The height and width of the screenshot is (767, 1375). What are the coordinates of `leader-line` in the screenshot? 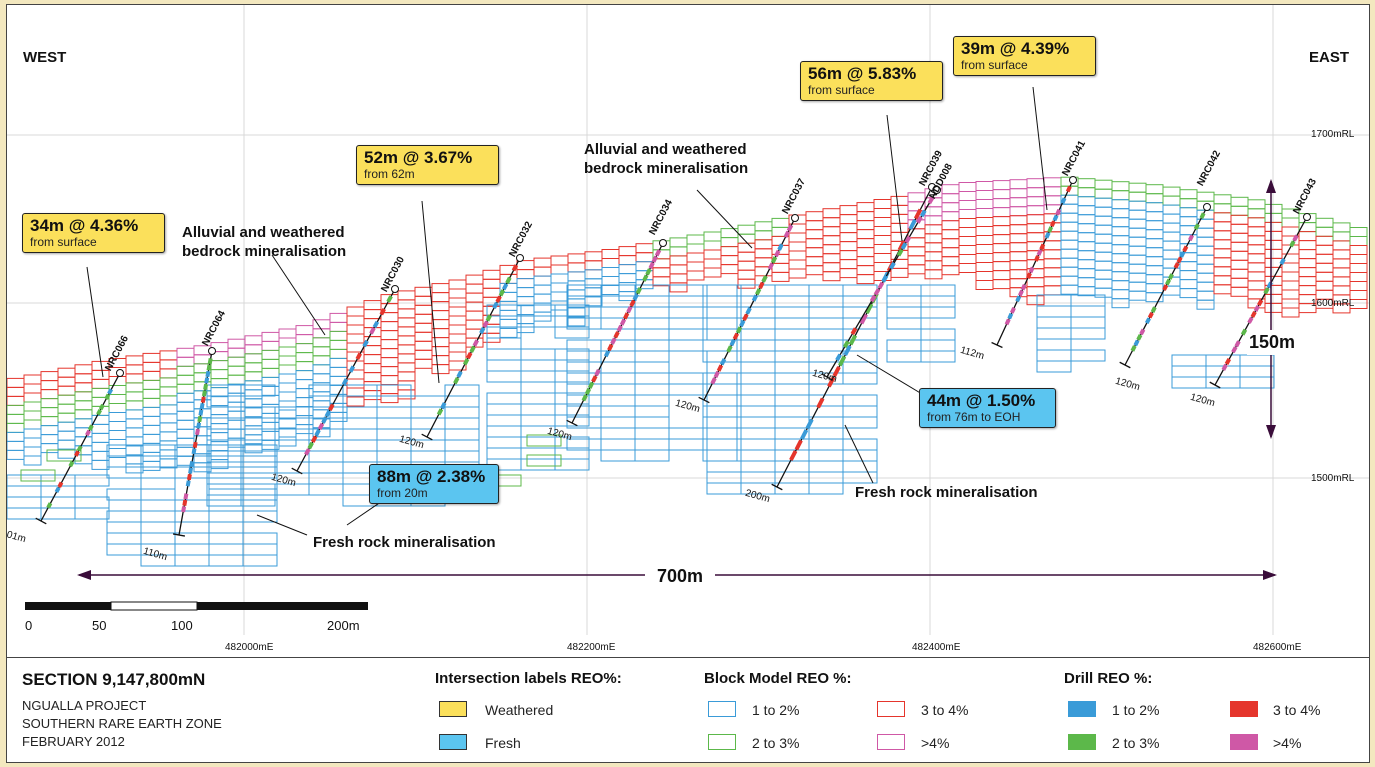 It's located at (95, 322).